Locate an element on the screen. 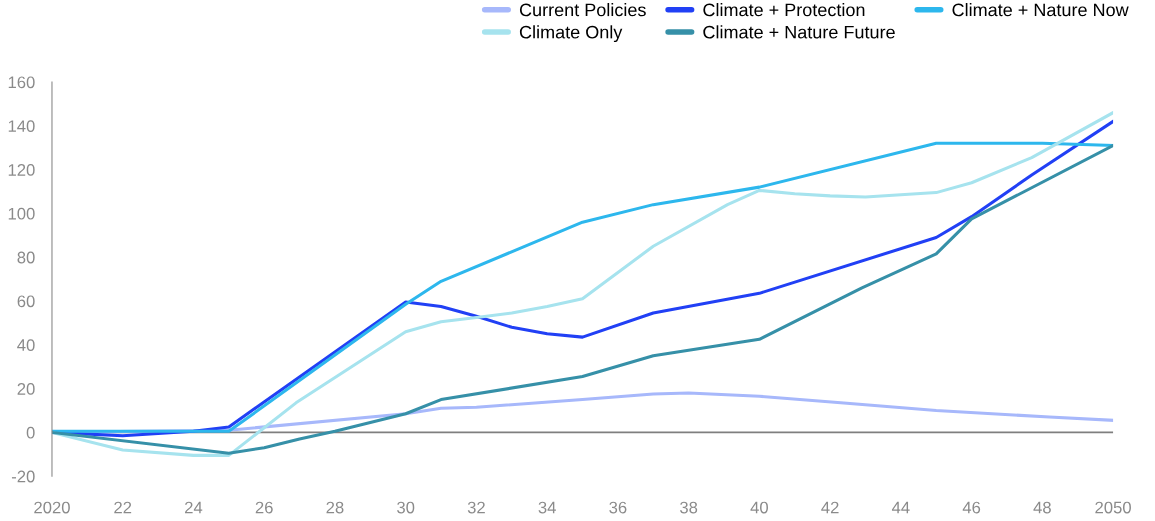 This screenshot has height=521, width=1155. y-tick-label: 60 is located at coordinates (26, 301).